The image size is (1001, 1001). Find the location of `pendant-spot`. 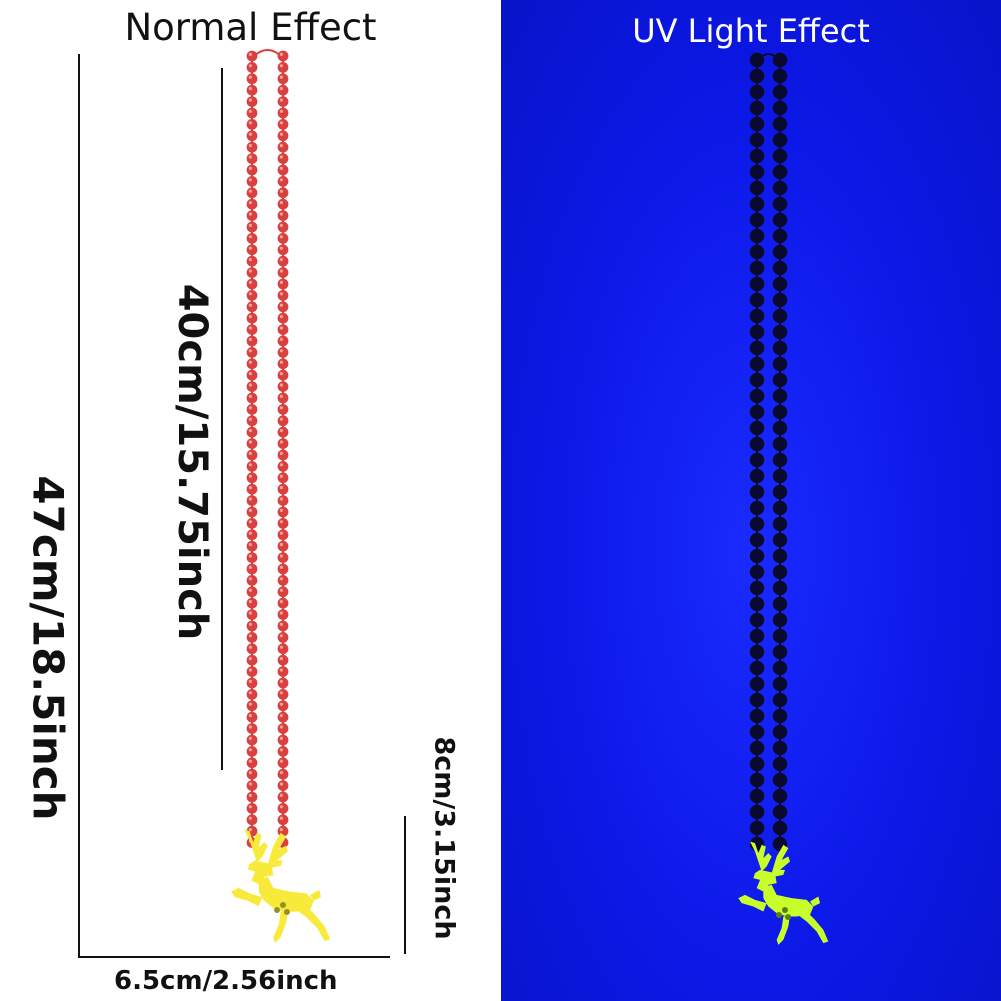

pendant-spot is located at coordinates (277, 910).